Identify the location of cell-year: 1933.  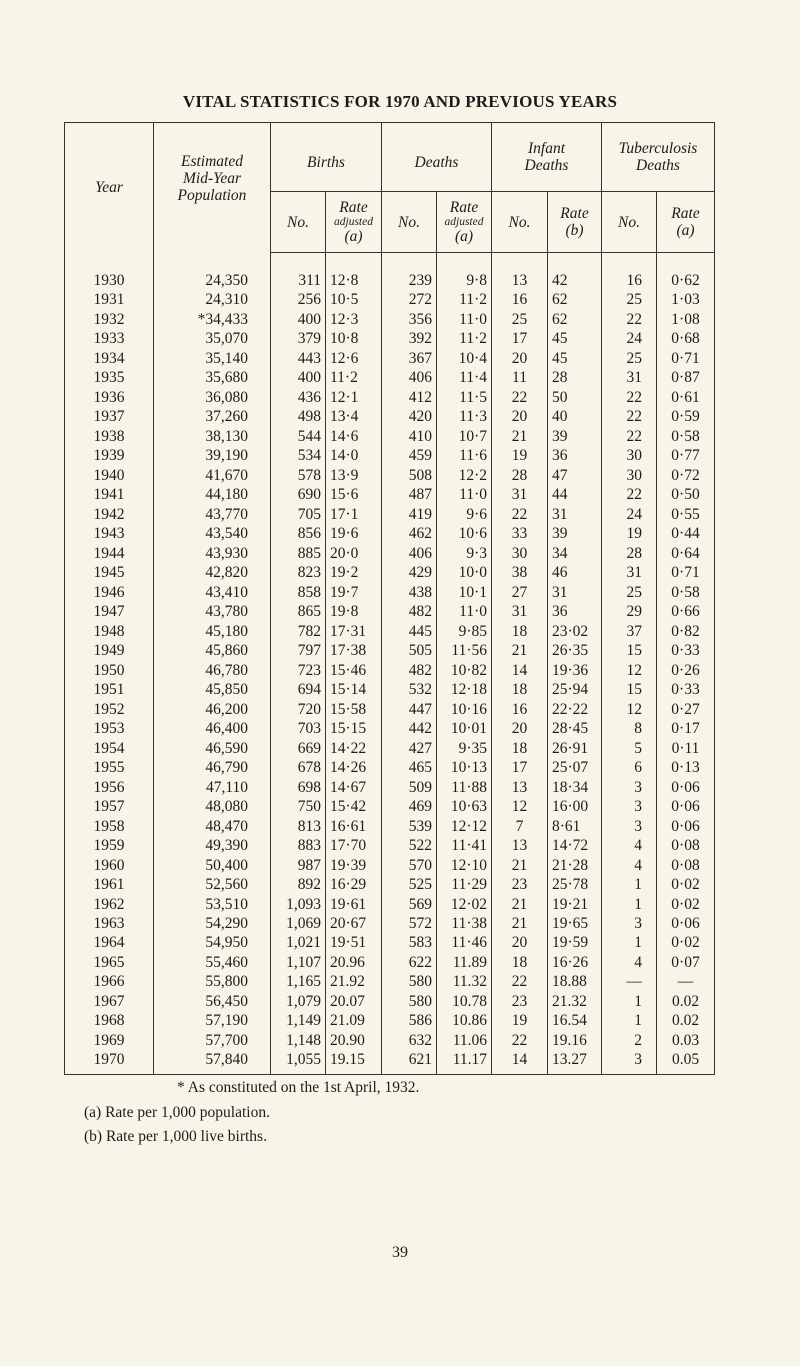
(109, 339).